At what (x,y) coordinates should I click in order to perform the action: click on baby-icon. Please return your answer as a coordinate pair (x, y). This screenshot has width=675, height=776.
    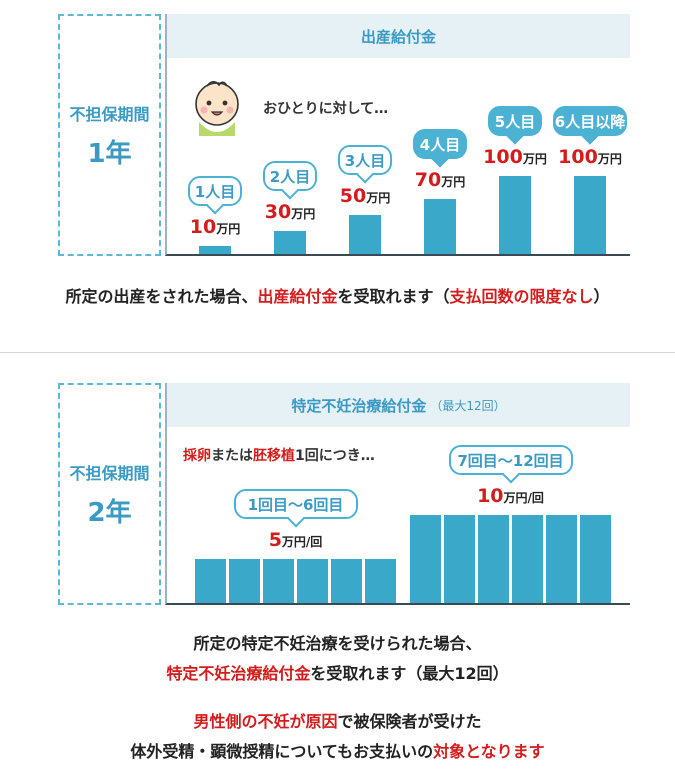
    Looking at the image, I should click on (217, 107).